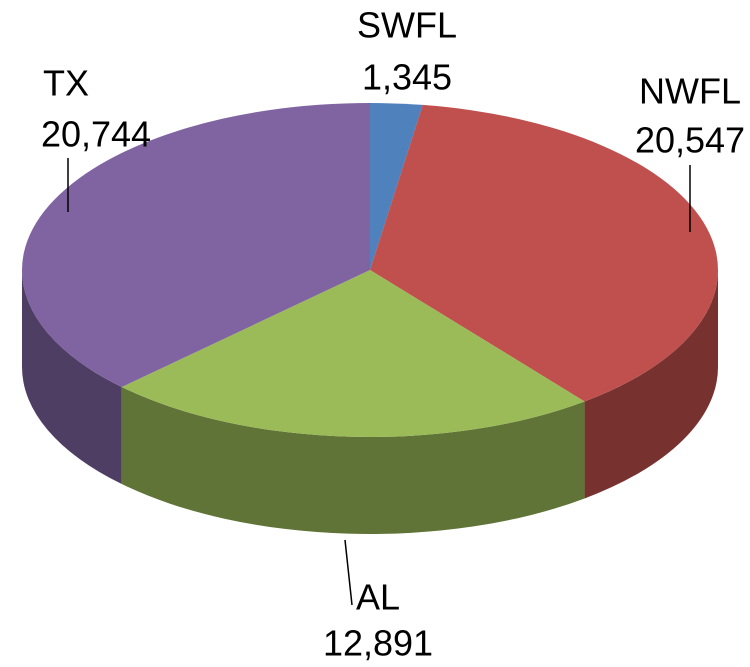 This screenshot has width=750, height=667. Describe the element at coordinates (690, 91) in the screenshot. I see `slice-label: NWFL` at that location.